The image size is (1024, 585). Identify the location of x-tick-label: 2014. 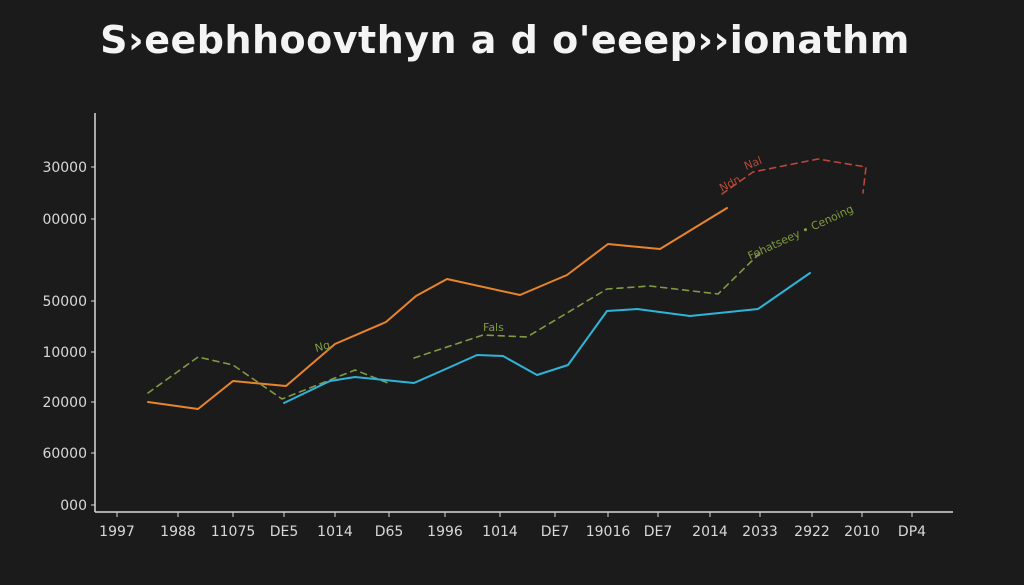
(710, 532).